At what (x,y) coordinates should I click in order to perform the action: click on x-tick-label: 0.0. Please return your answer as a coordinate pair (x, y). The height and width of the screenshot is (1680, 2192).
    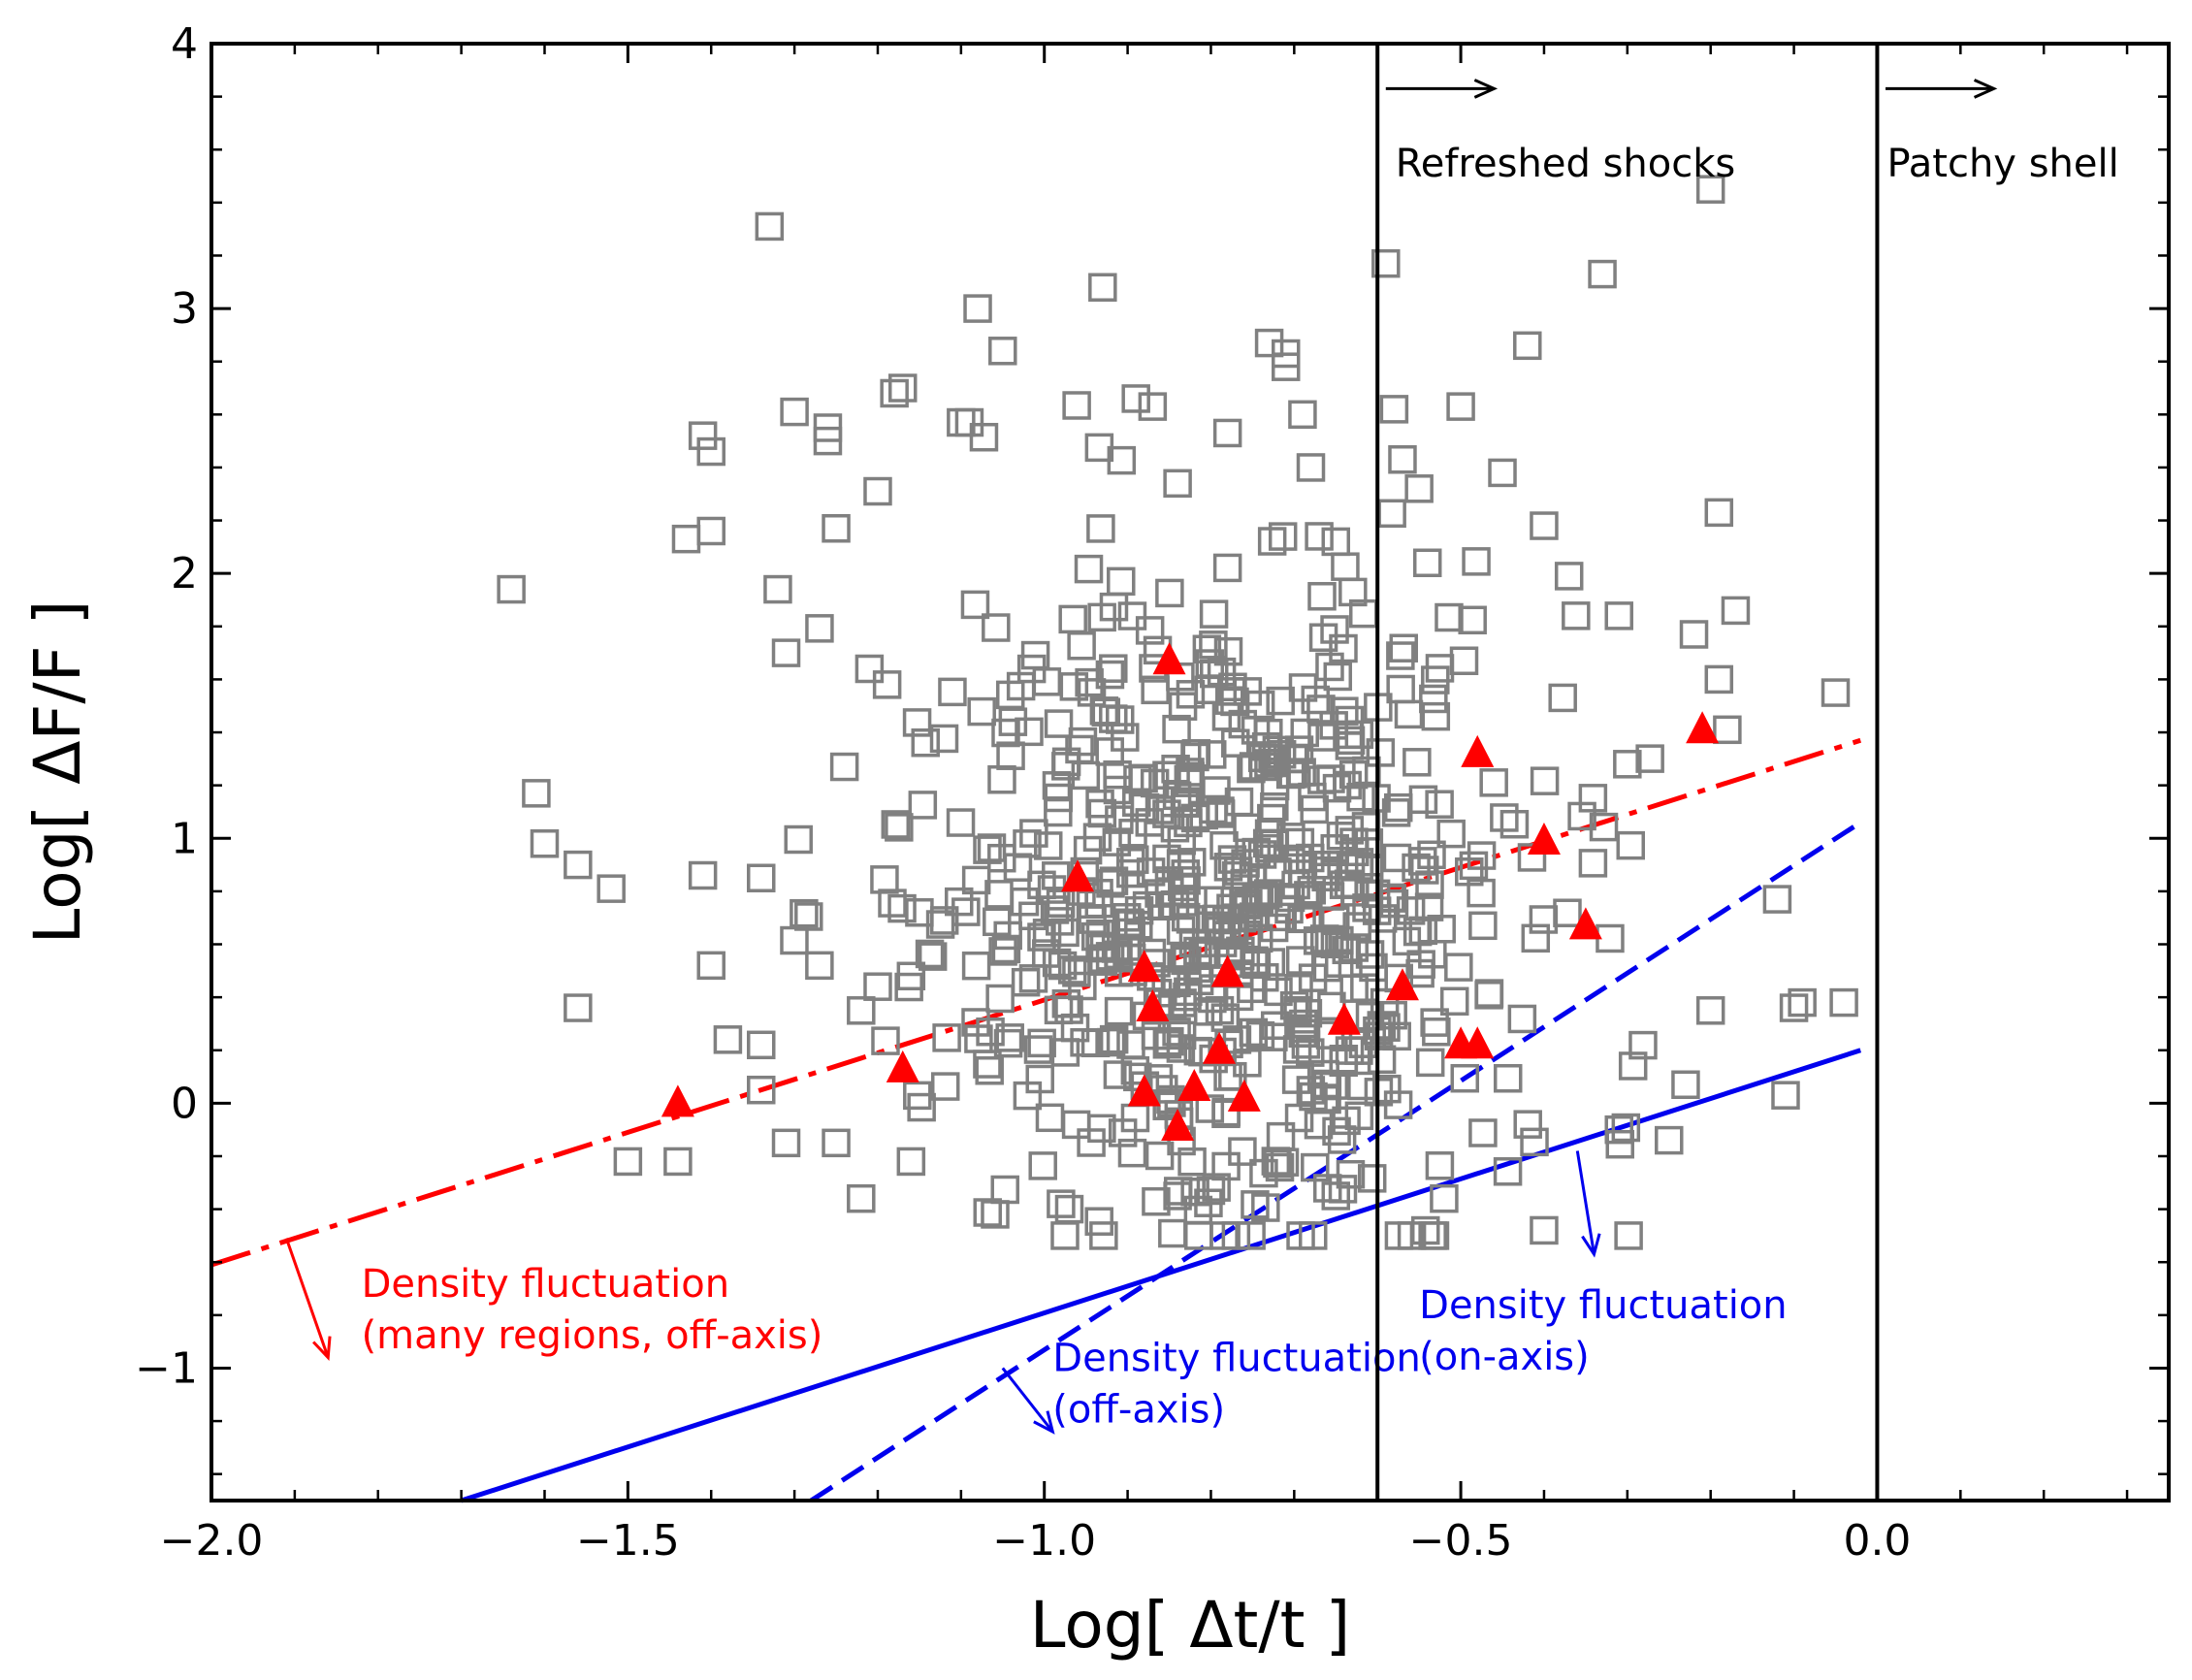
    Looking at the image, I should click on (1877, 1541).